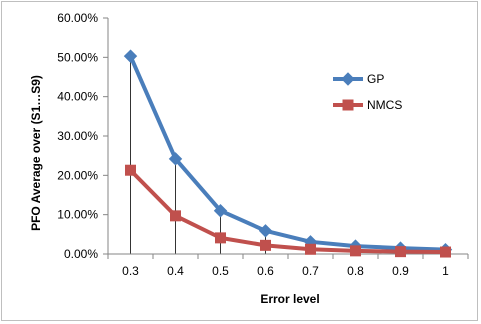  What do you see at coordinates (220, 271) in the screenshot?
I see `x-tick-label: 0.5` at bounding box center [220, 271].